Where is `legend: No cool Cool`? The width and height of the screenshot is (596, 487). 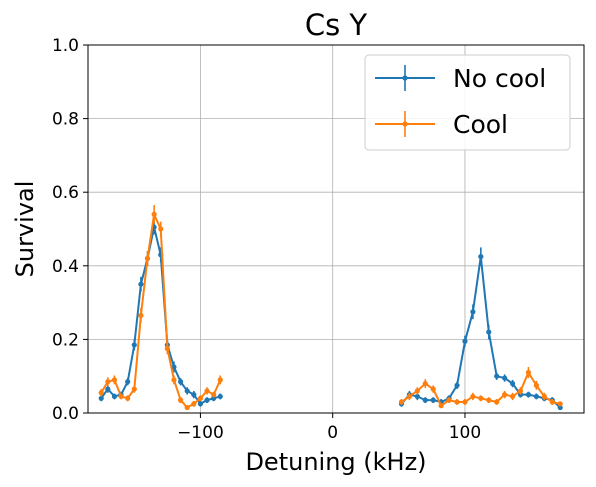 legend: No cool Cool is located at coordinates (467, 102).